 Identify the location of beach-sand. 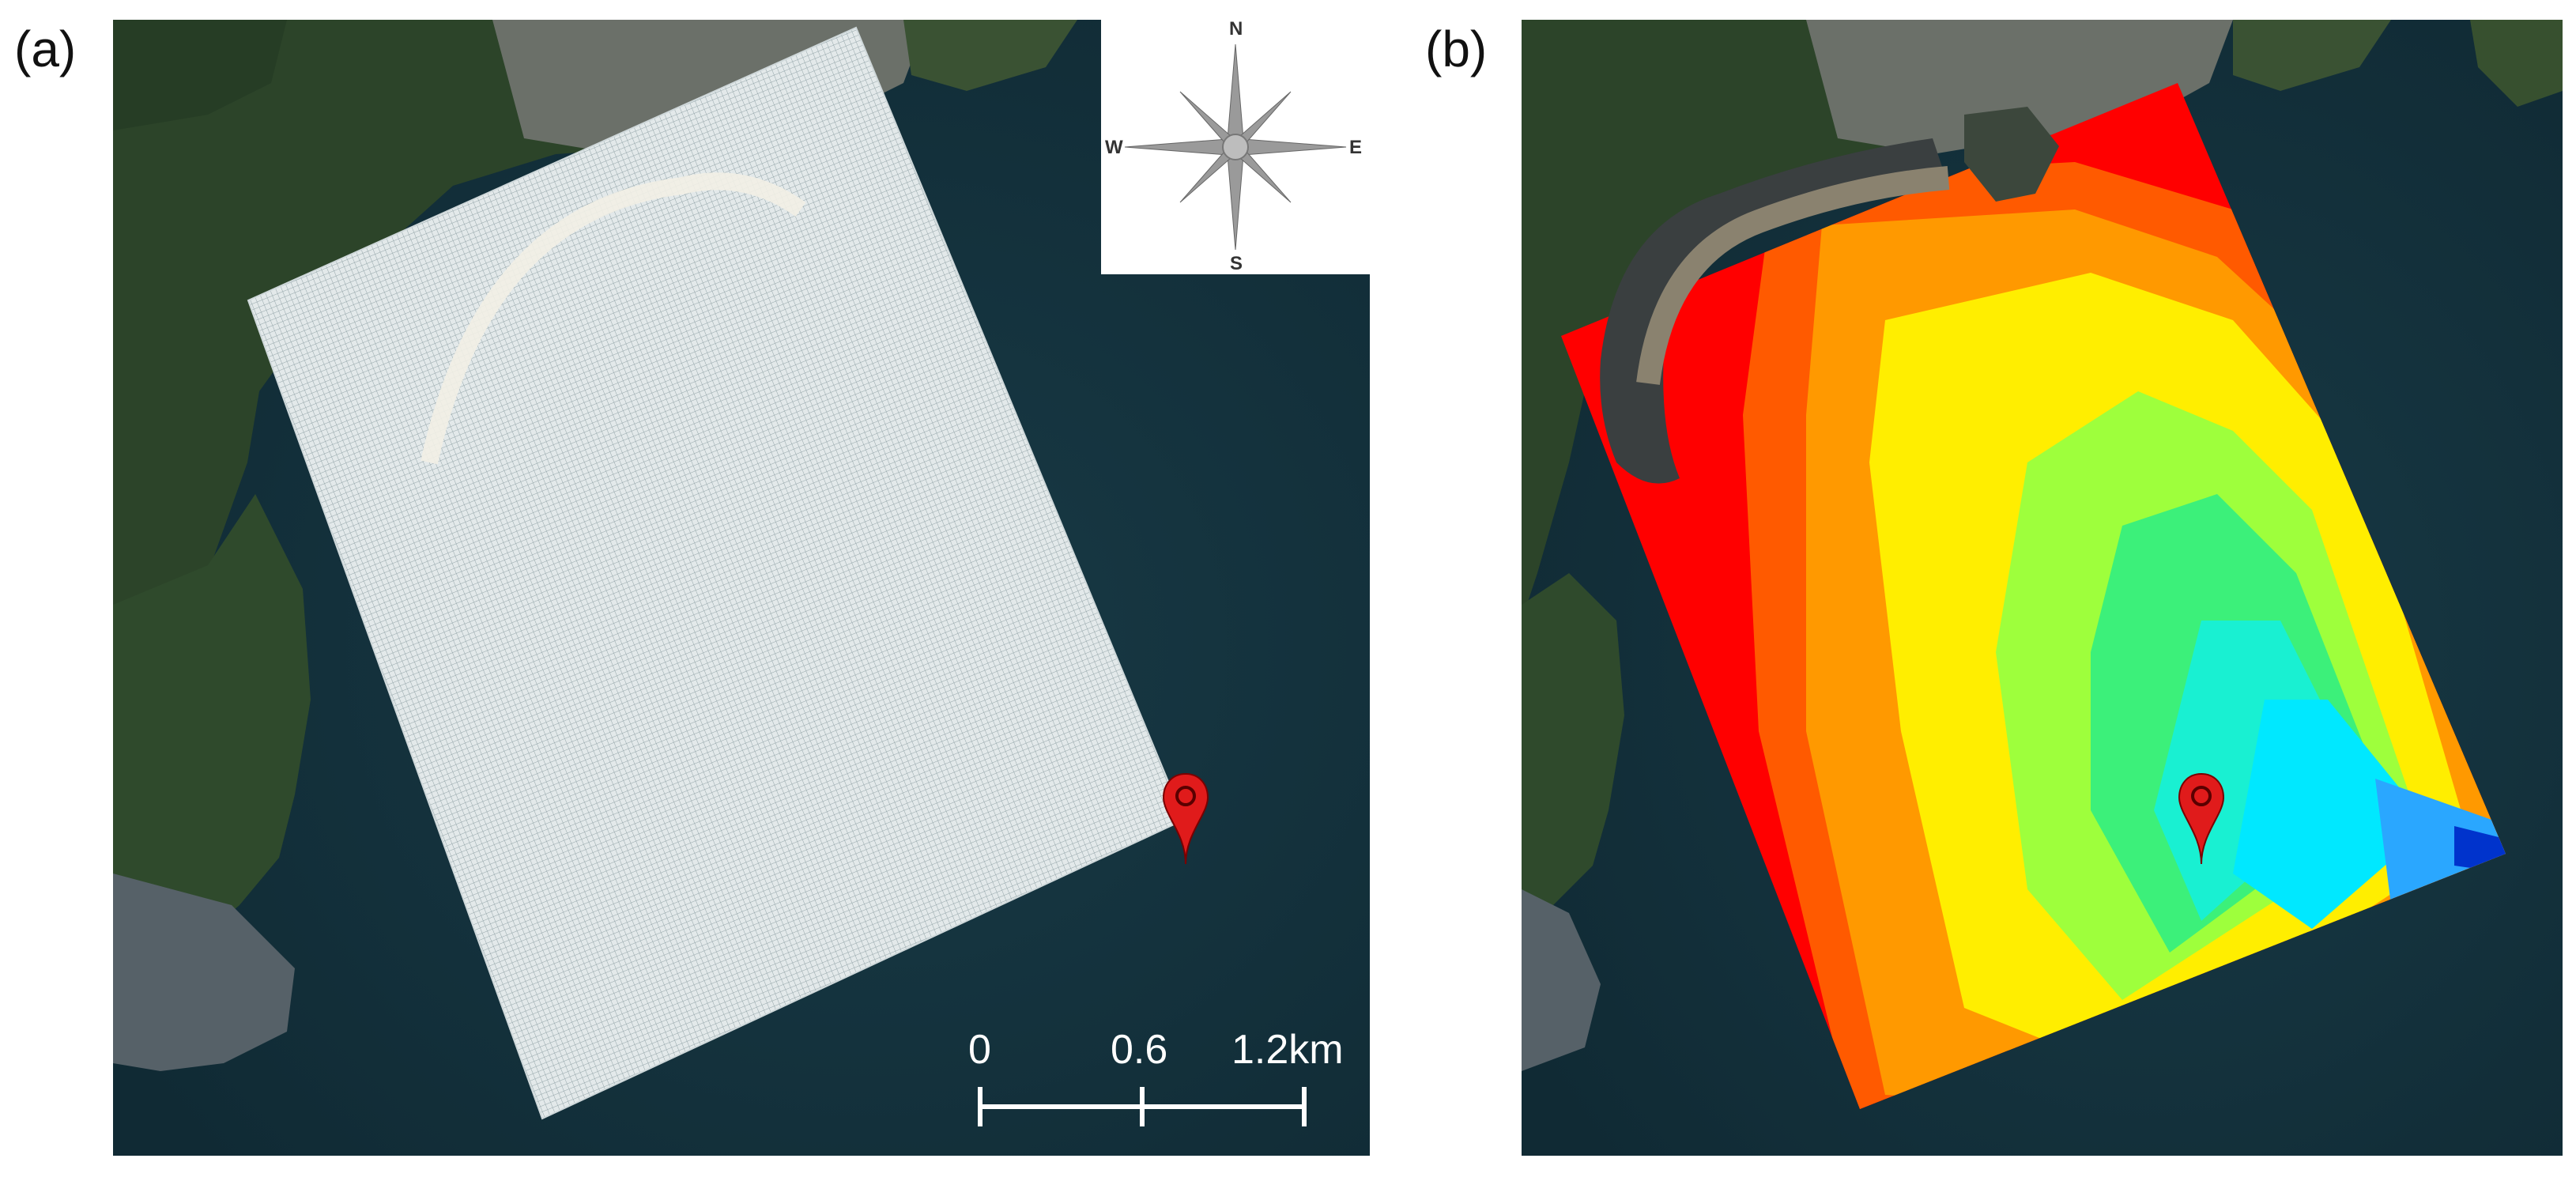
(1793, 275).